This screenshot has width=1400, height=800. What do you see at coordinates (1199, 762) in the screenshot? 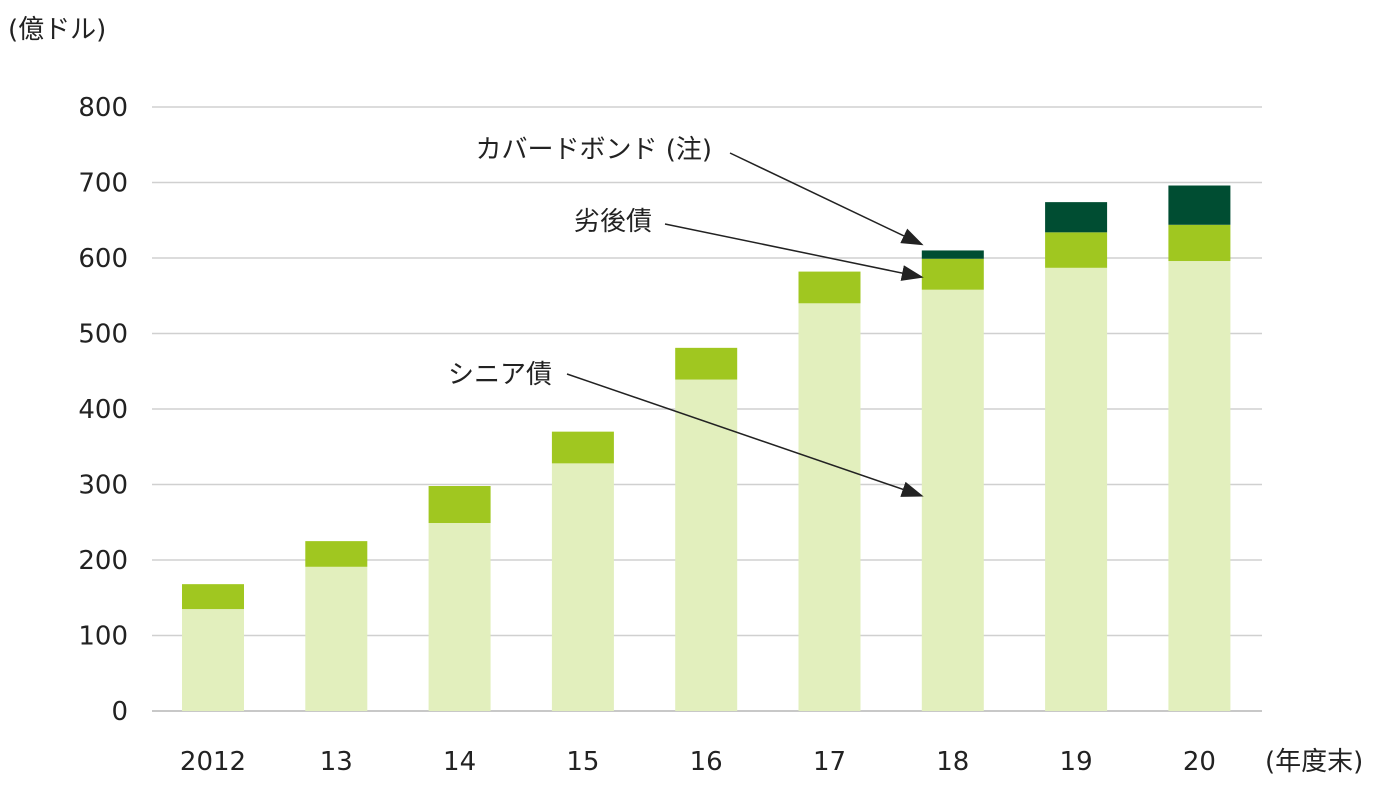
I see `x-tick-label: 20` at bounding box center [1199, 762].